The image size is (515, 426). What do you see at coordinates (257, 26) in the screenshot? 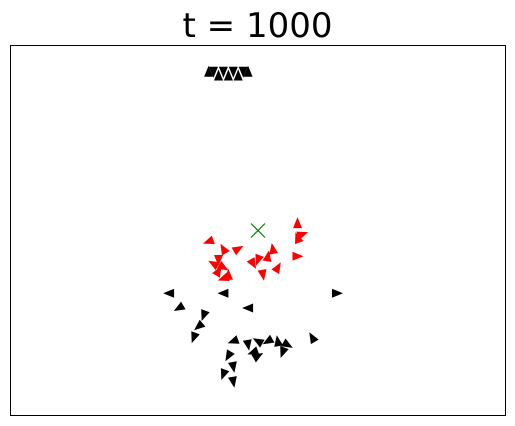
I see `chart-title: t = 1000` at bounding box center [257, 26].